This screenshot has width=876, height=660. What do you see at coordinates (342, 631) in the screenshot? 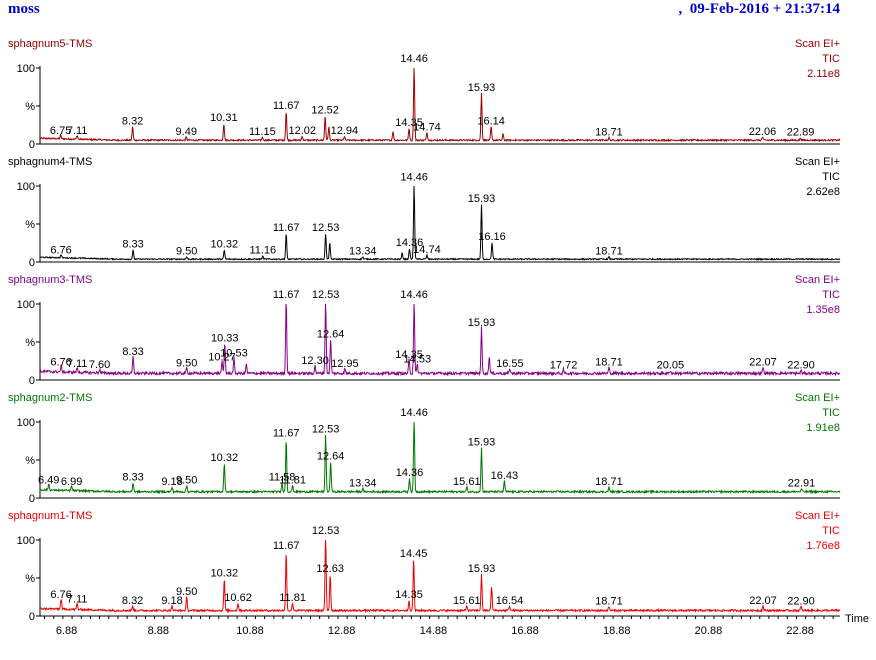
I see `x-tick-label: 12.88` at bounding box center [342, 631].